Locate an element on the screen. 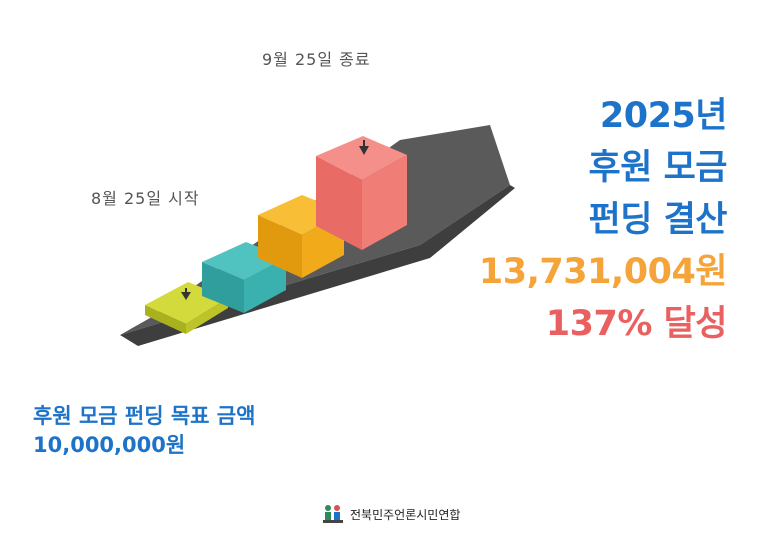 This screenshot has height=541, width=757. step-salmon is located at coordinates (361, 193).